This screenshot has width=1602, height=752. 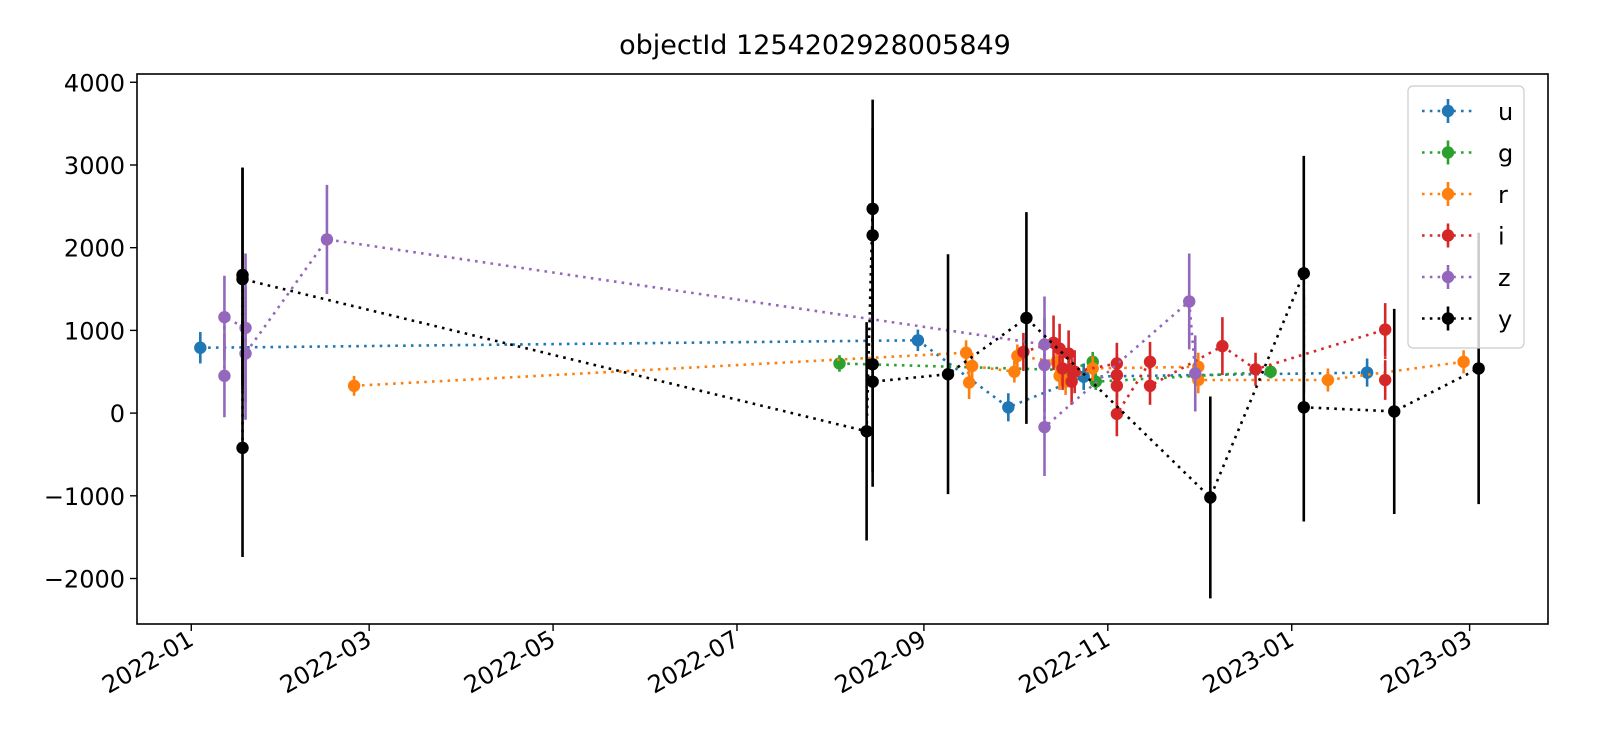 I want to click on y-tick-label: 4000, so click(x=94, y=83).